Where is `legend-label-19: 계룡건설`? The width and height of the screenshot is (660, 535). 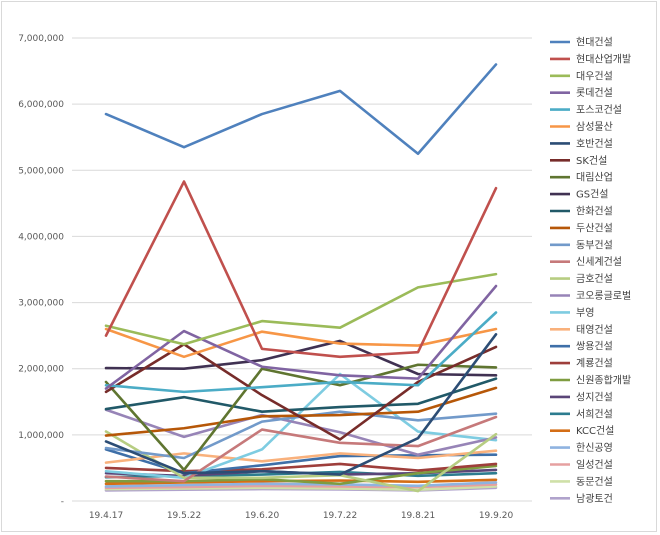
legend-label-19: 계룡건설 is located at coordinates (594, 364).